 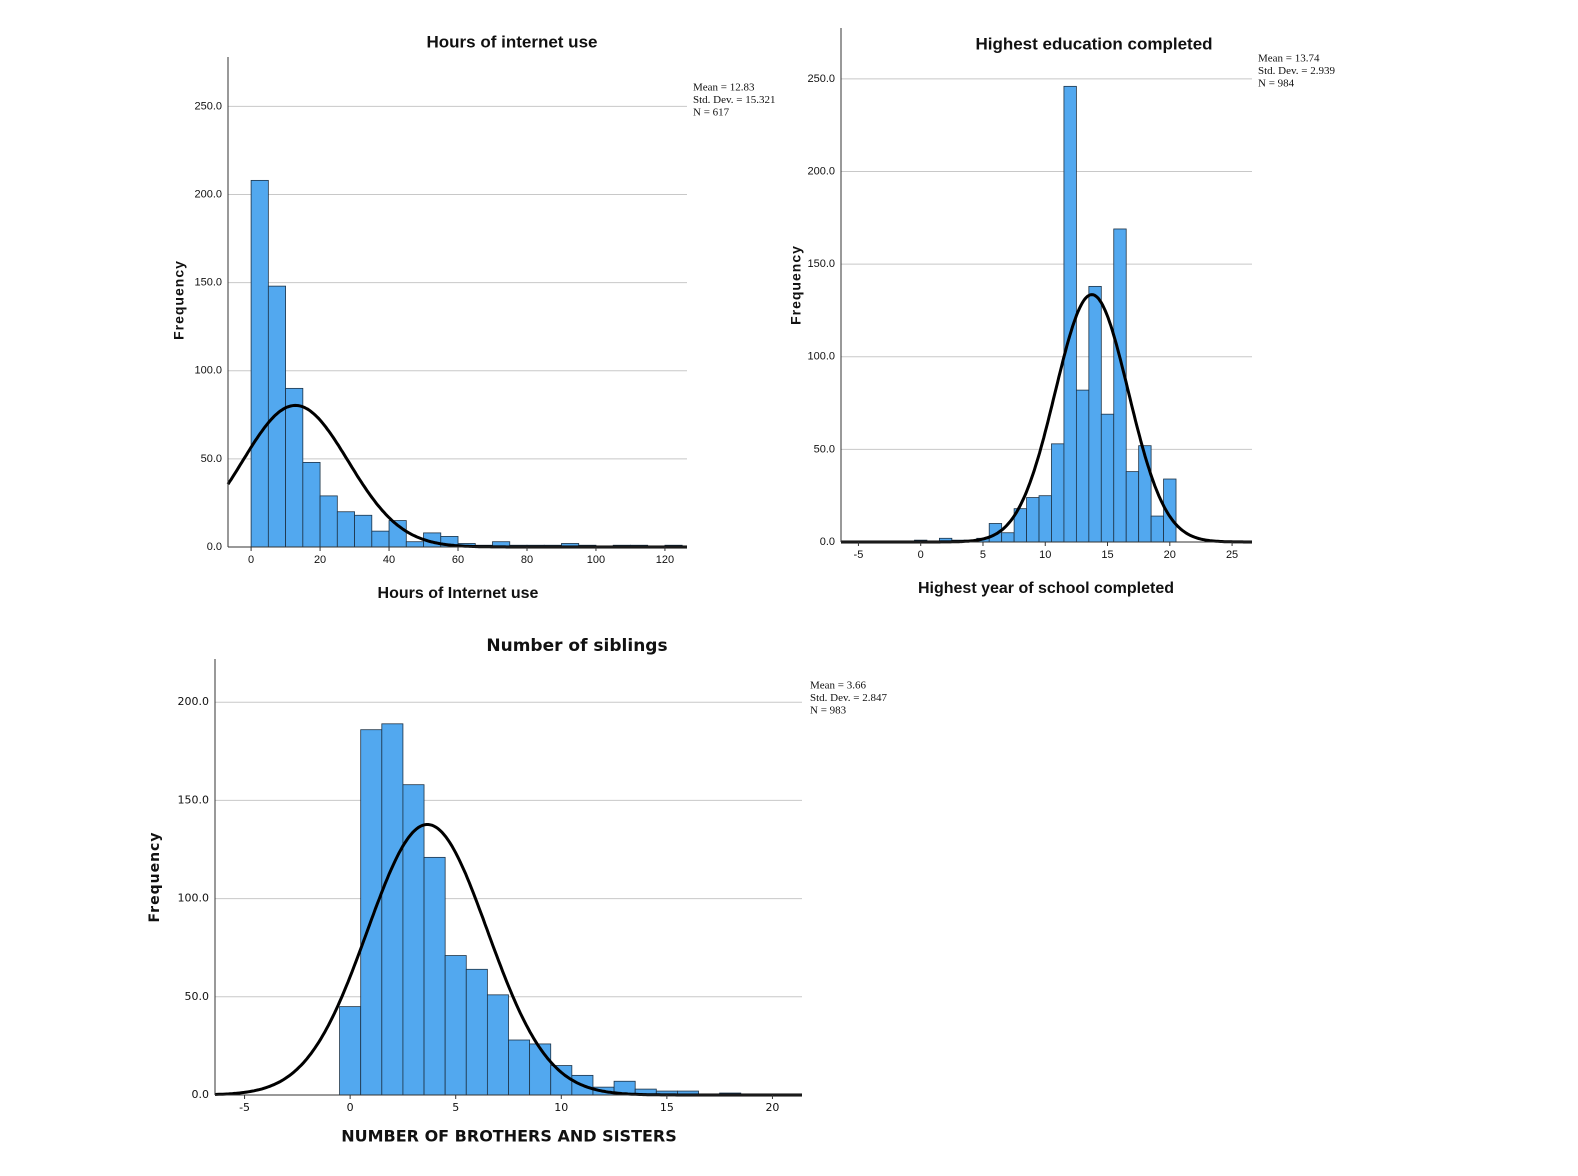 I want to click on x-tick-label: 80, so click(x=527, y=560).